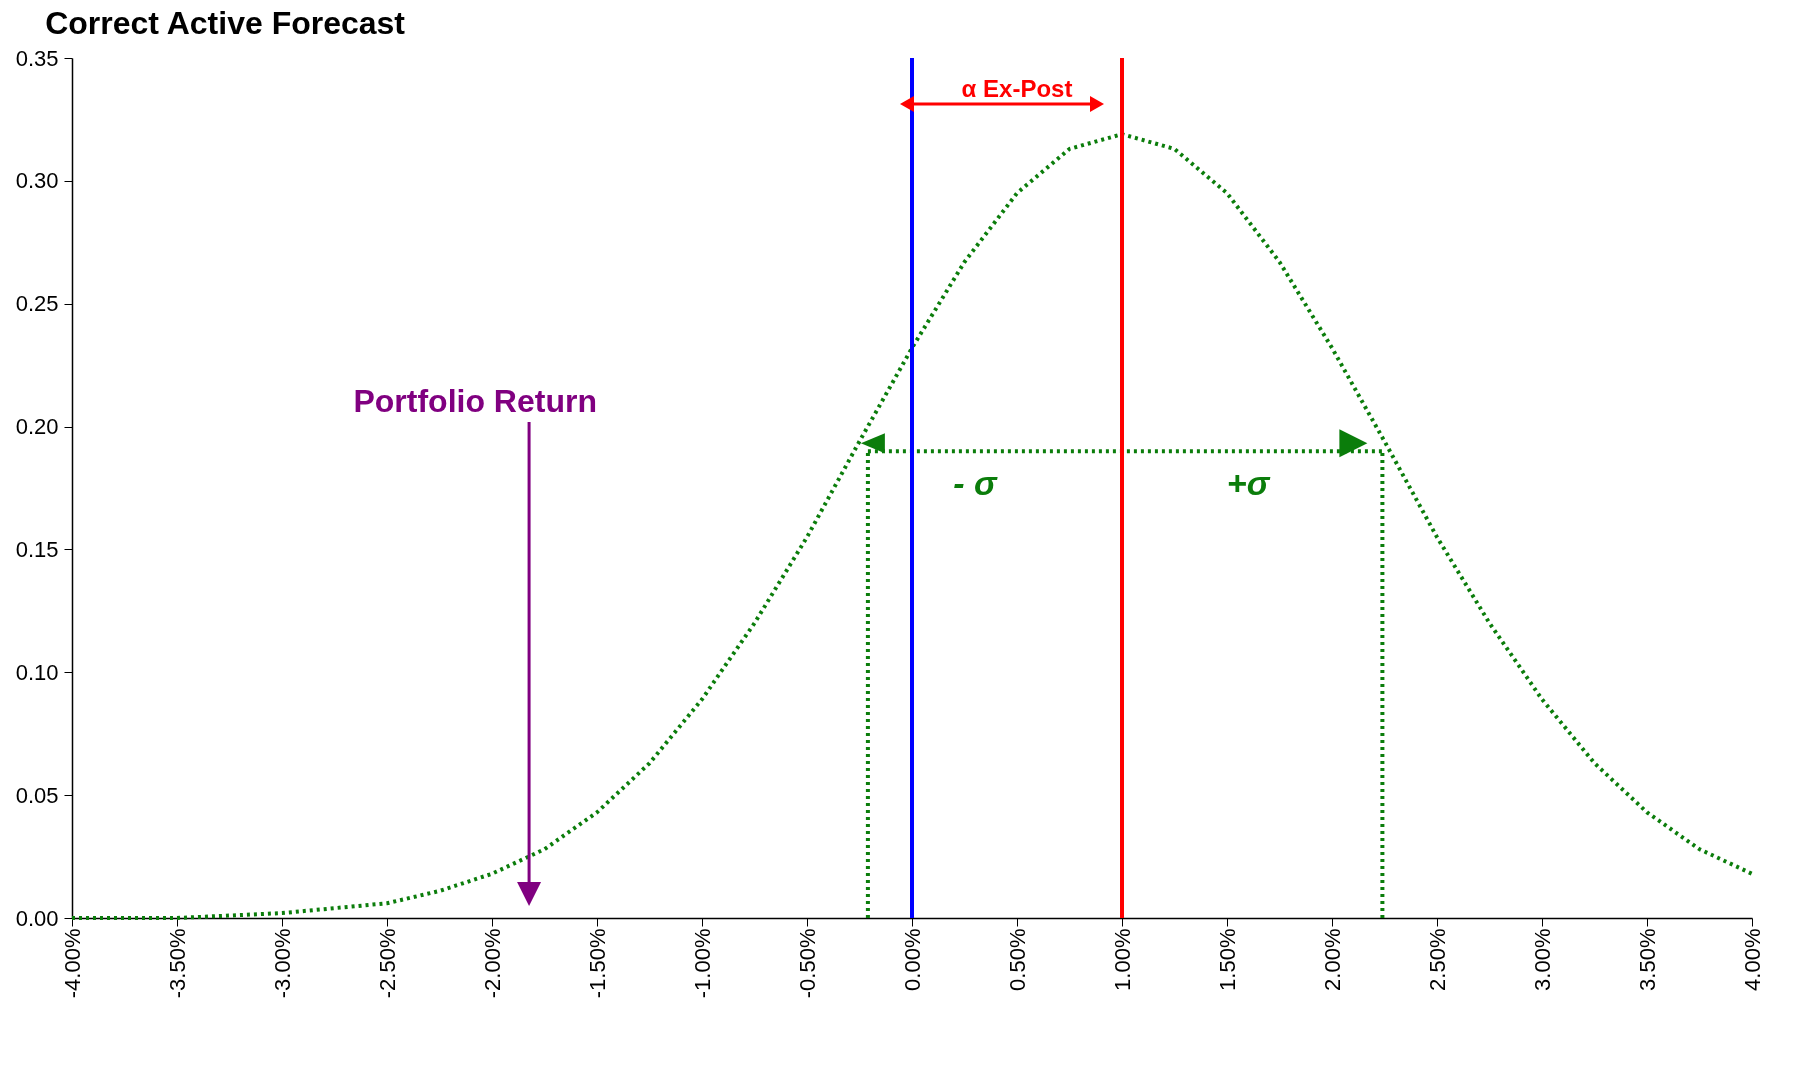  I want to click on x-tick-label: 0.00%, so click(912, 959).